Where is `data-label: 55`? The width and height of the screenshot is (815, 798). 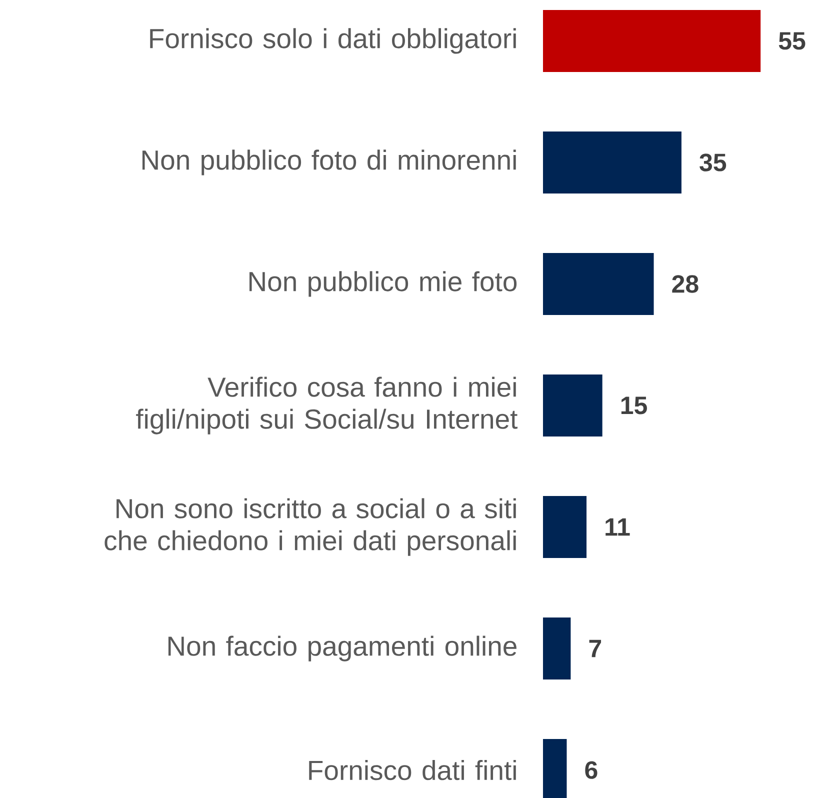 data-label: 55 is located at coordinates (792, 41).